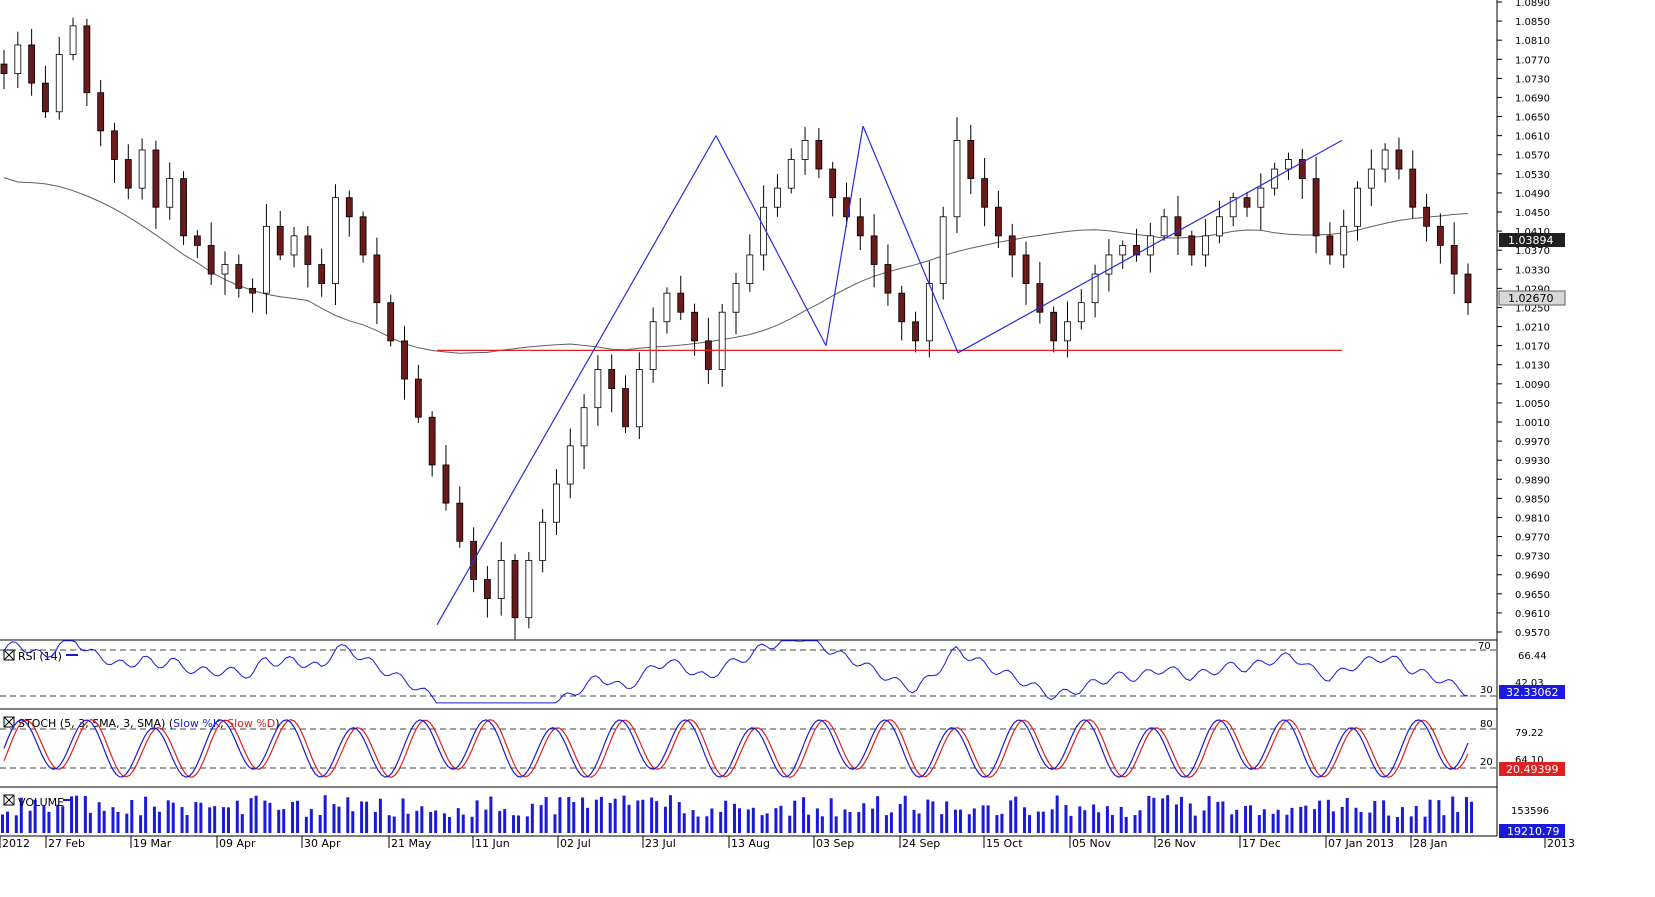  I want to click on price-tick-label: 1.0730, so click(1532, 79).